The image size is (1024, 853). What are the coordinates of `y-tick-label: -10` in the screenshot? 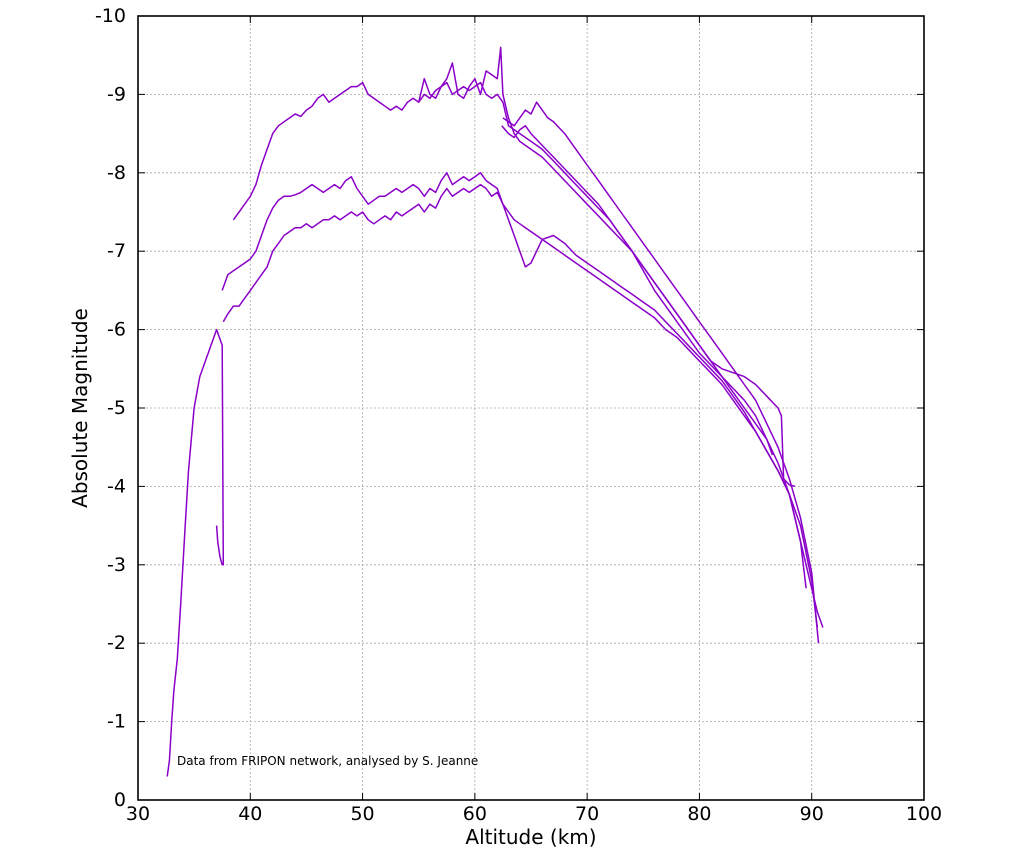 It's located at (110, 16).